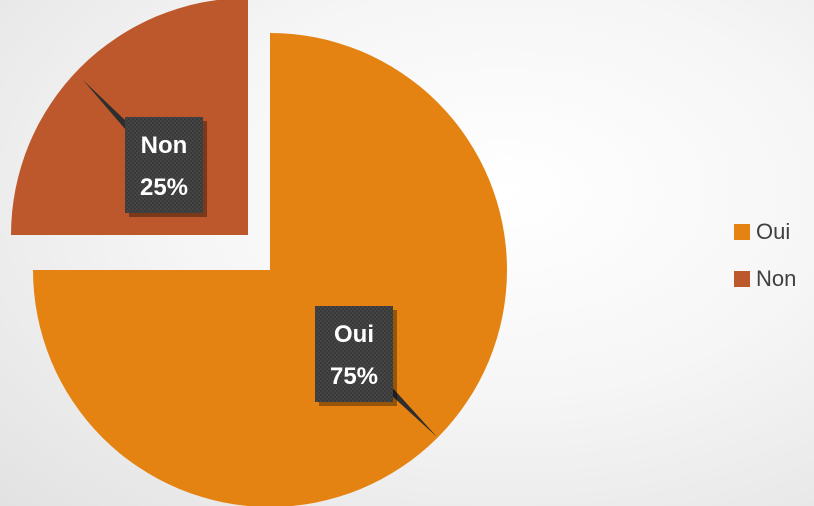 The height and width of the screenshot is (506, 814). I want to click on legend-swatch-non, so click(742, 279).